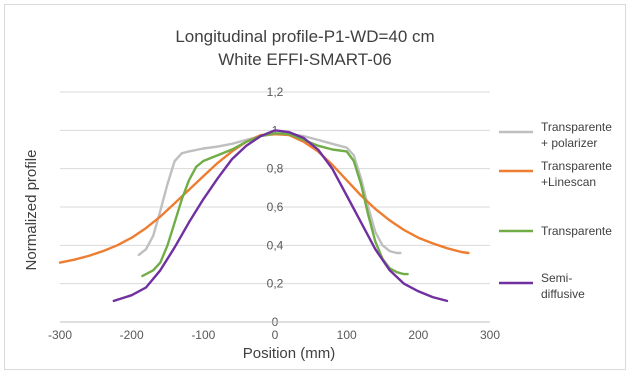 The width and height of the screenshot is (632, 376). I want to click on x-tick-label: 100, so click(347, 335).